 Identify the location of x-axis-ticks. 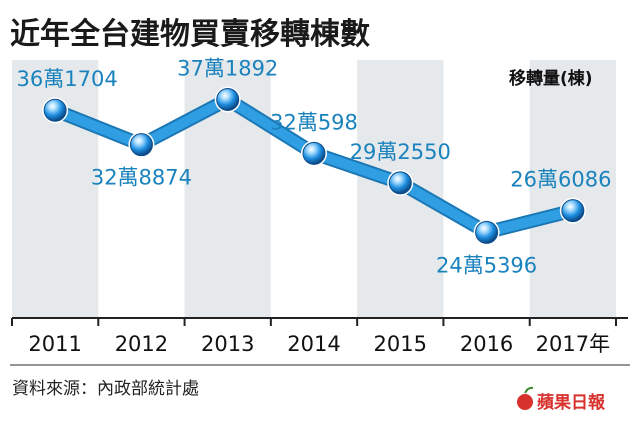
(314, 322).